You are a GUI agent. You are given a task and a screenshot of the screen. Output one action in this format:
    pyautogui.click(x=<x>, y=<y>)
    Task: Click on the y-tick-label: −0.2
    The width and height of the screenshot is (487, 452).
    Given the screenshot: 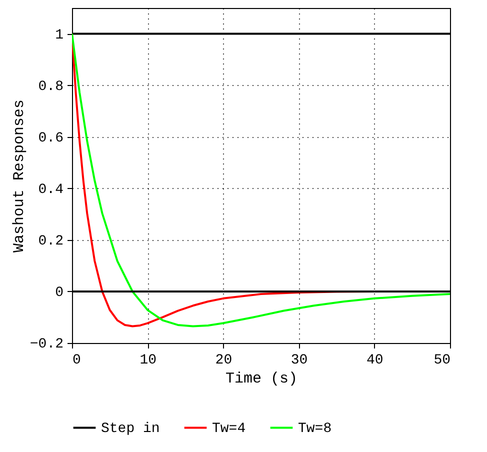 What is the action you would take?
    pyautogui.click(x=47, y=344)
    